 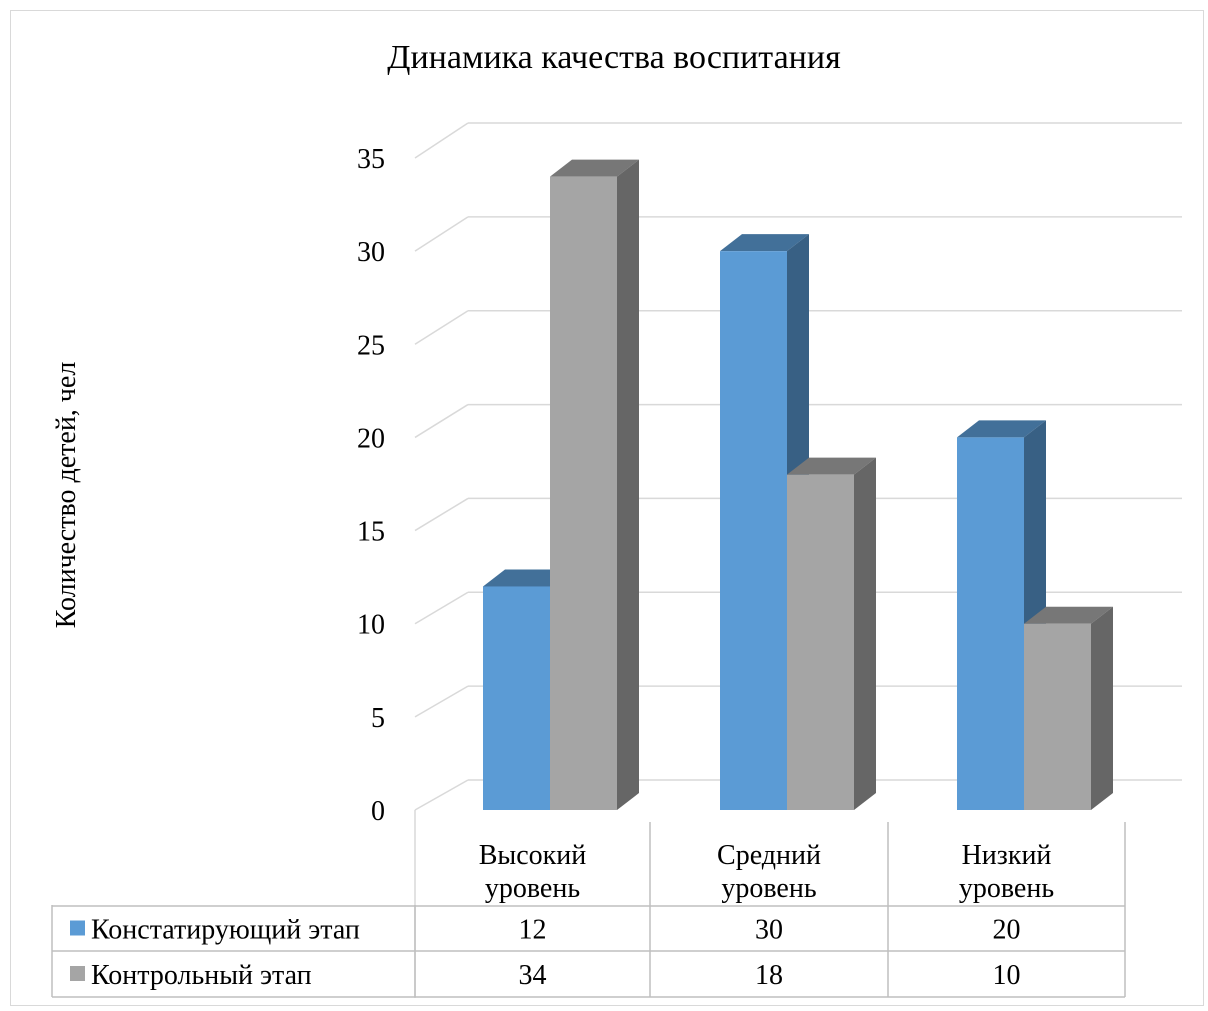 What do you see at coordinates (201, 975) in the screenshot?
I see `legend-entry: Контрольный этап` at bounding box center [201, 975].